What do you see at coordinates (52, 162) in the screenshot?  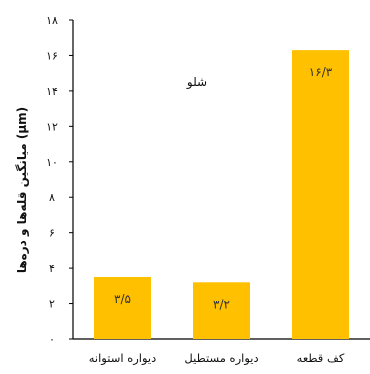 I see `y-tick-label: ۱۰` at bounding box center [52, 162].